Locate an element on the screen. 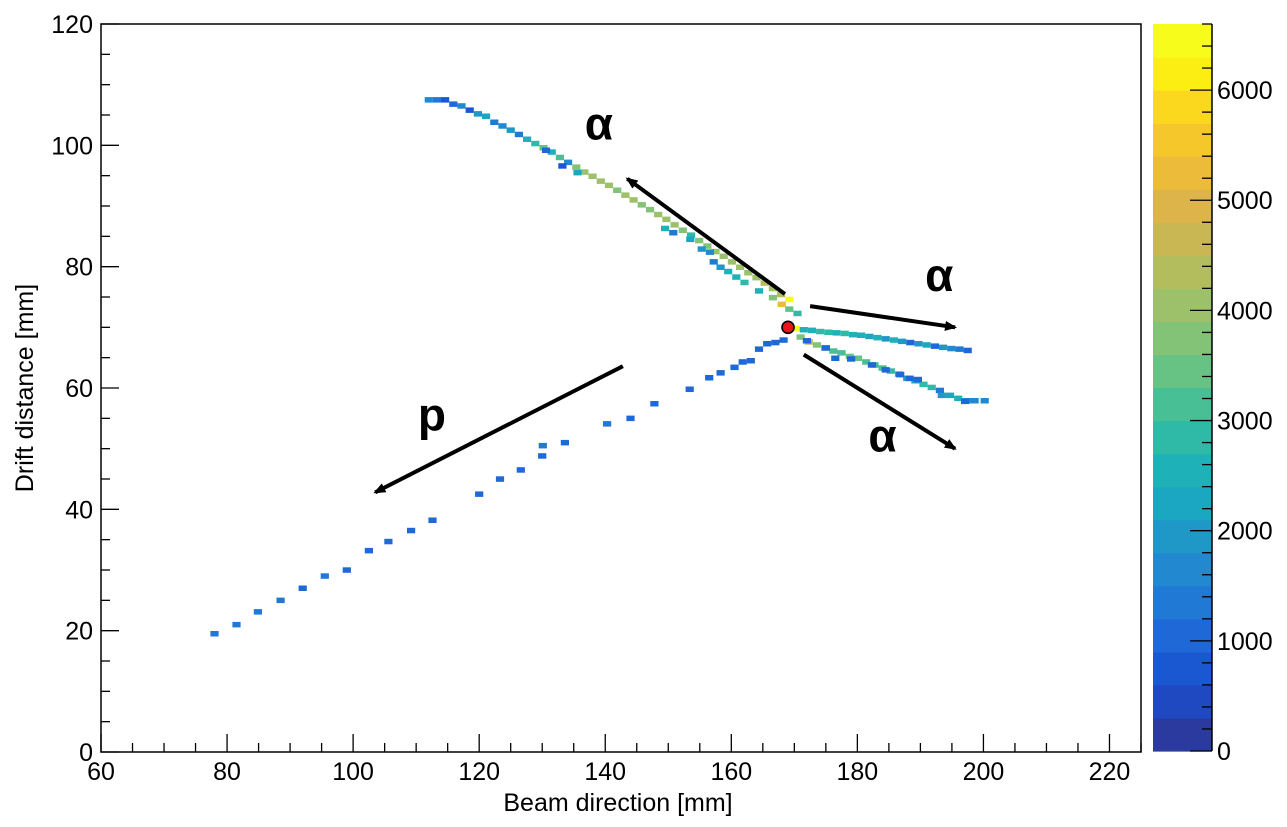 The width and height of the screenshot is (1287, 827). x-tick-label: 80 is located at coordinates (227, 772).